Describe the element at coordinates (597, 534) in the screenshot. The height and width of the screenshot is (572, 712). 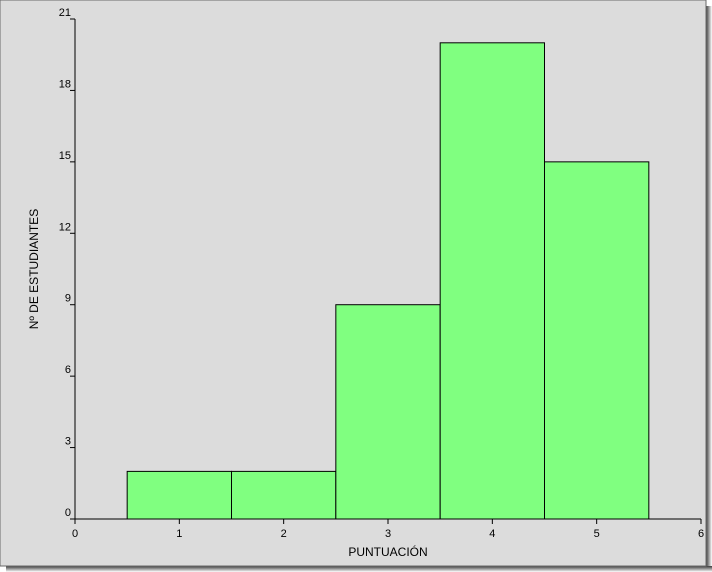
I see `x-tick-label: 5` at that location.